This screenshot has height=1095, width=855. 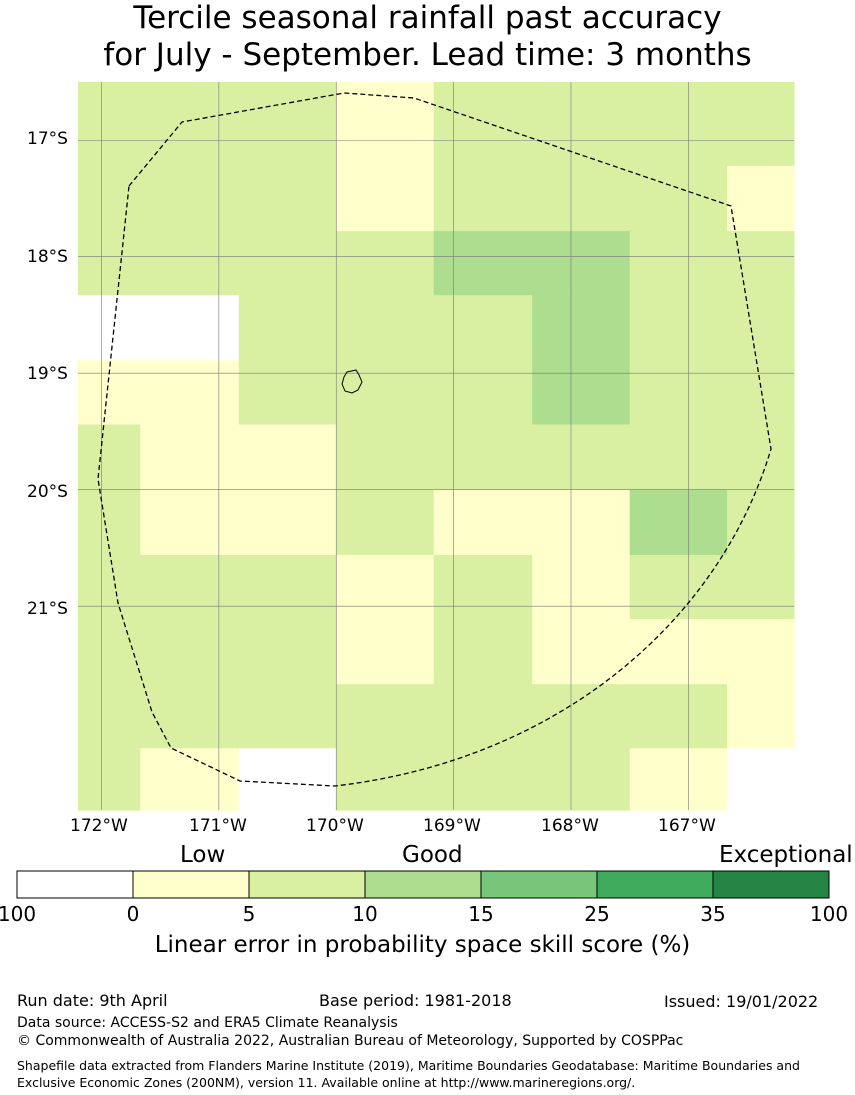 I want to click on run-date: Run date: 9th April, so click(x=92, y=1000).